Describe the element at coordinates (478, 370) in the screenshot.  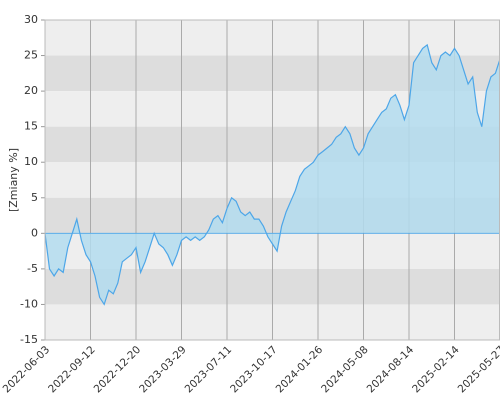
I see `x-tick-label: 2025-05-27` at that location.